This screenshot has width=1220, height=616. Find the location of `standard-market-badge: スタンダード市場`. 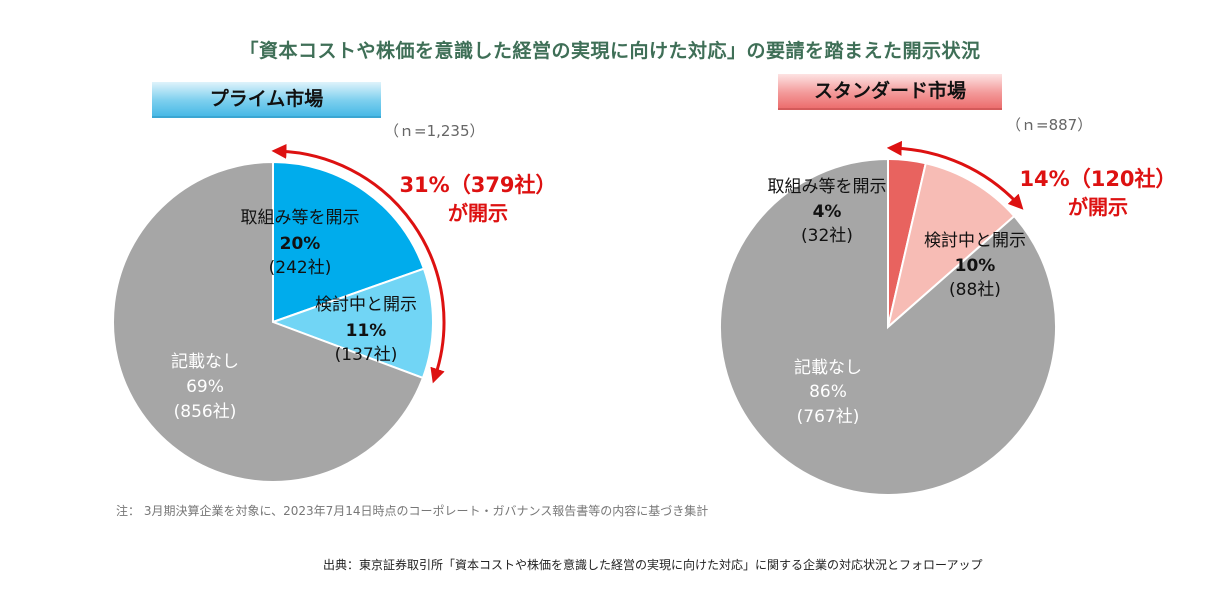

standard-market-badge: スタンダード市場 is located at coordinates (890, 92).